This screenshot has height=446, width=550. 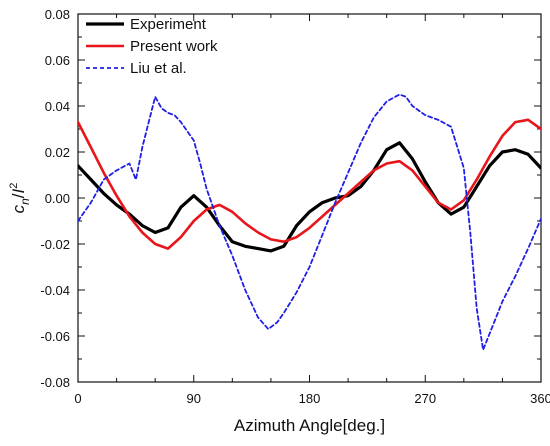 I want to click on y-tick-label: -0.06, so click(x=55, y=336).